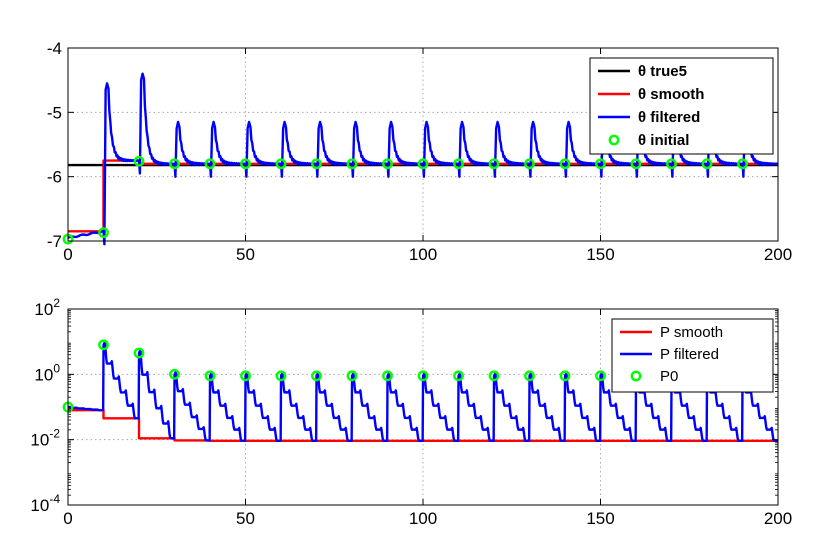 The image size is (831, 554). What do you see at coordinates (689, 354) in the screenshot?
I see `legend-label: P filtered` at bounding box center [689, 354].